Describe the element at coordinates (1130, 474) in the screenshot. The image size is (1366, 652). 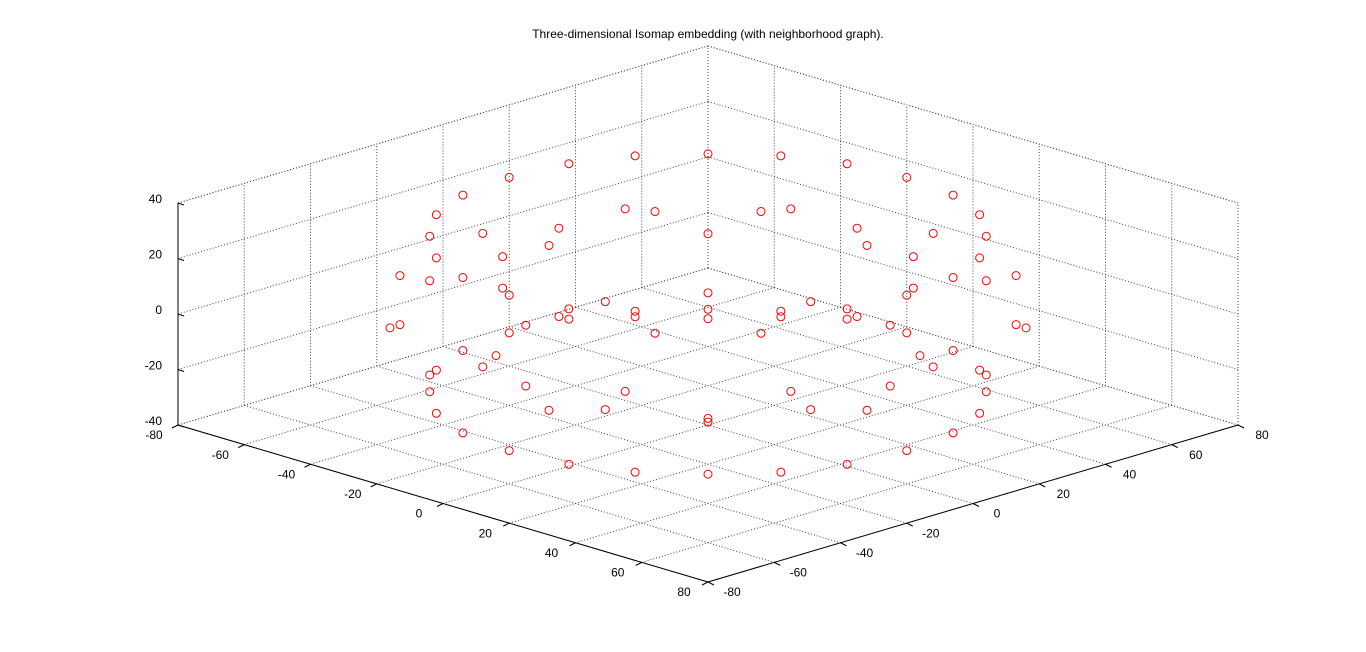
I see `x-tick-label: 40` at that location.